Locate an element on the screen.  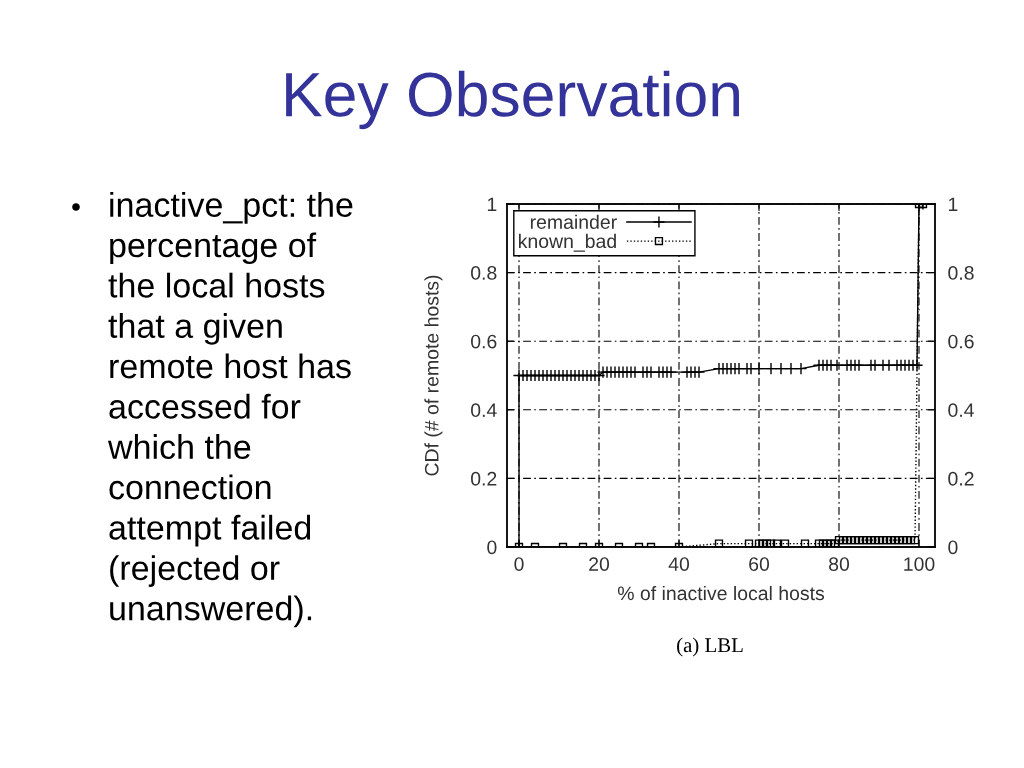
y-tick-label: 0.6 is located at coordinates (484, 341).